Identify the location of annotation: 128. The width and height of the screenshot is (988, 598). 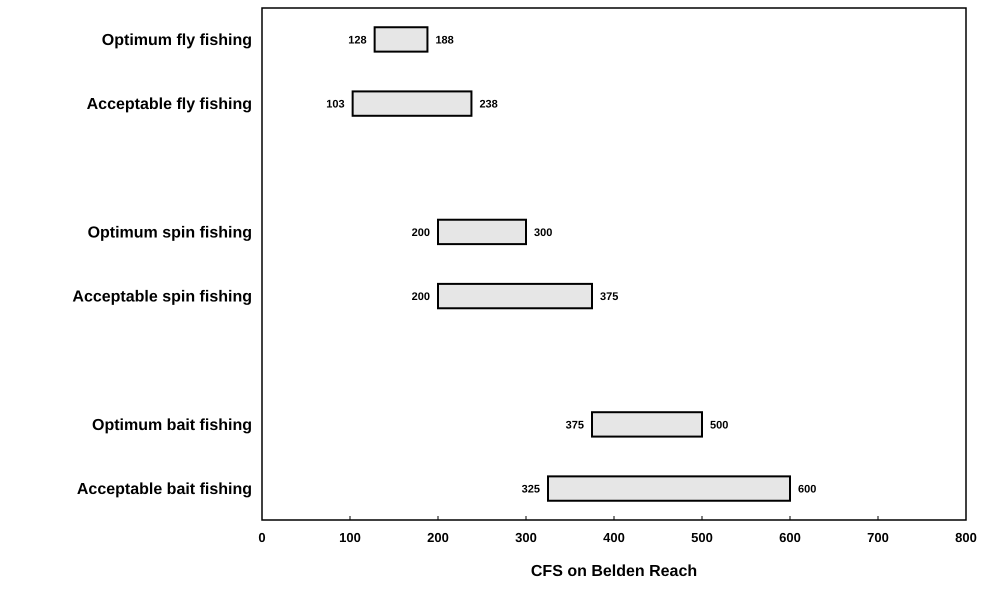
(357, 40).